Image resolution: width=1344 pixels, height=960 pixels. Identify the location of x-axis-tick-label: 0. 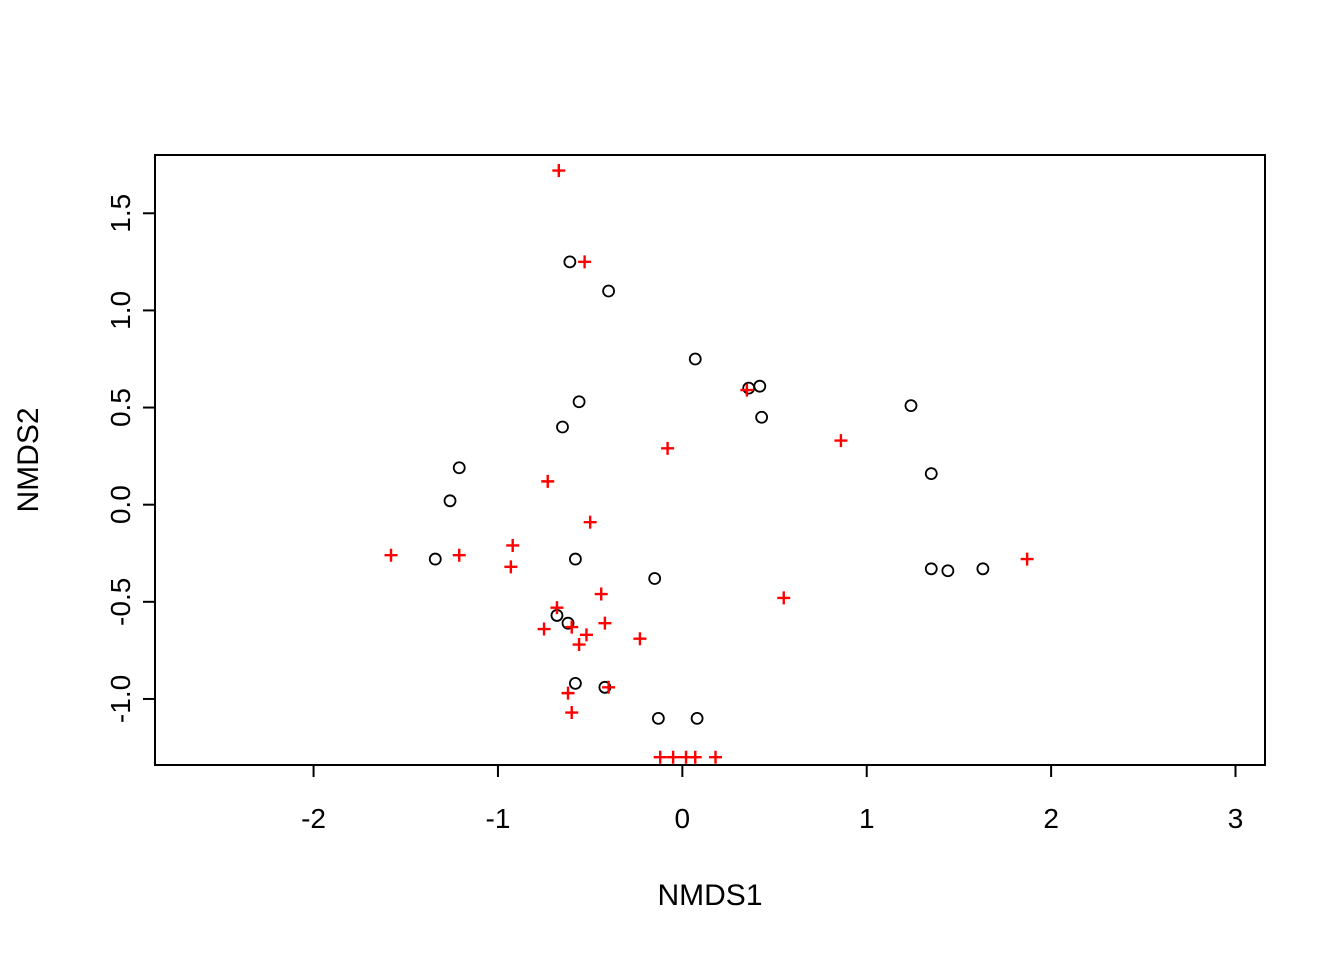
(683, 818).